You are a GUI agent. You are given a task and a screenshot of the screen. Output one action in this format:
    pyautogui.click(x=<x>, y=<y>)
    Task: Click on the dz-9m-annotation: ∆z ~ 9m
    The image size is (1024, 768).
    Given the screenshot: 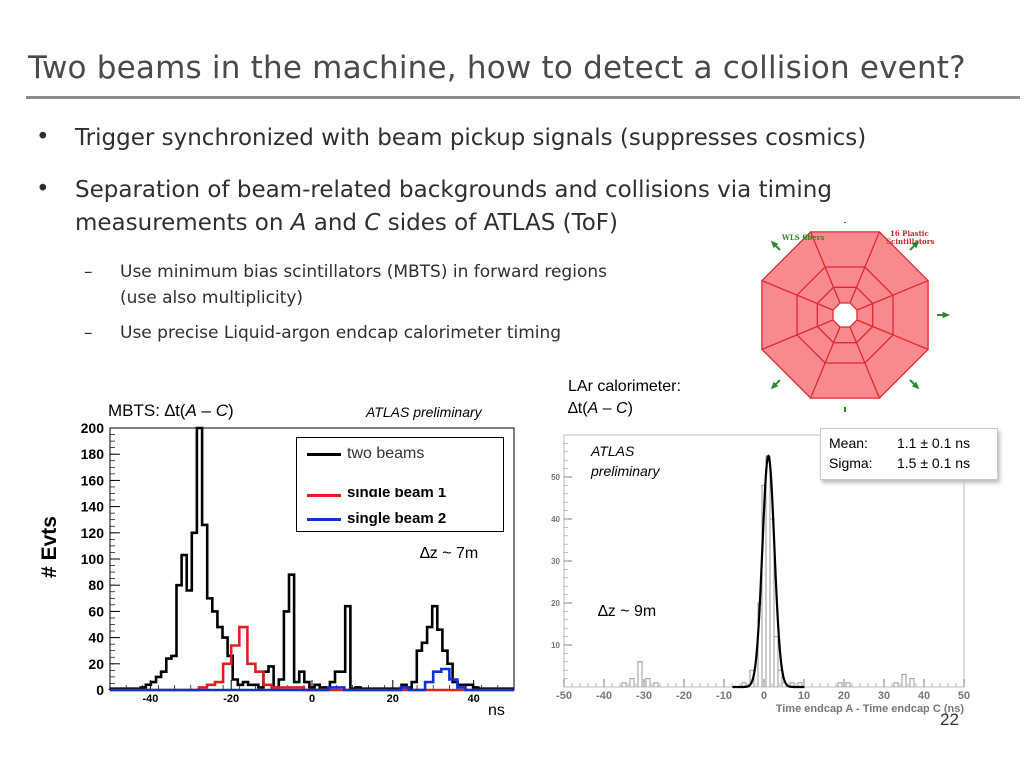 What is the action you would take?
    pyautogui.click(x=627, y=611)
    